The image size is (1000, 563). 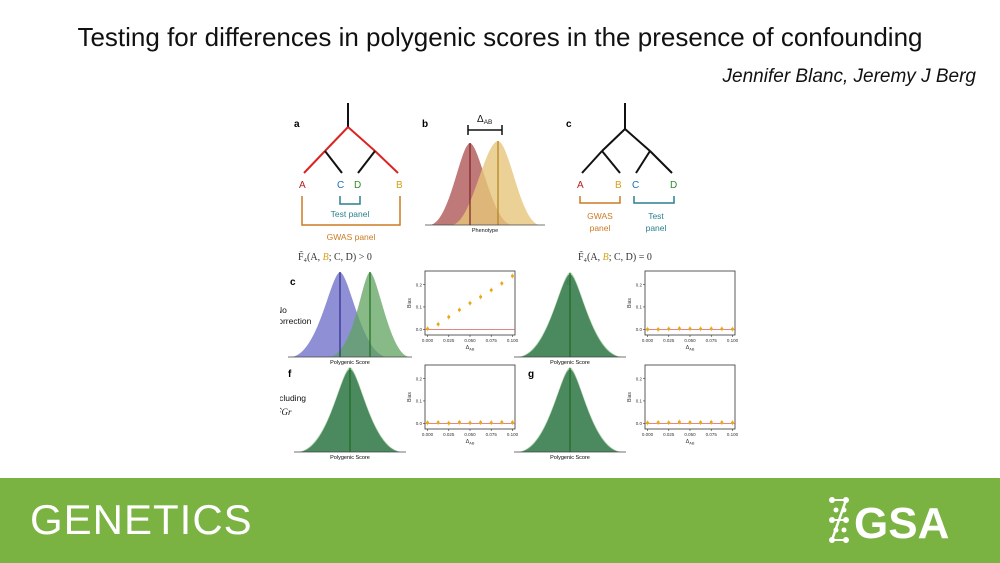 What do you see at coordinates (570, 363) in the screenshot?
I see `density-e-xlabel: Polygenic Score` at bounding box center [570, 363].